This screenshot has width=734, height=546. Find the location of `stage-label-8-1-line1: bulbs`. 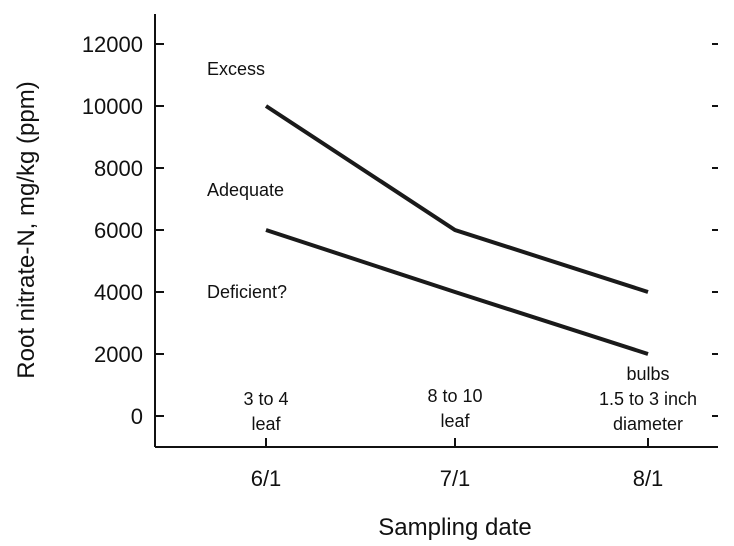

stage-label-8-1-line1: bulbs is located at coordinates (647, 374).